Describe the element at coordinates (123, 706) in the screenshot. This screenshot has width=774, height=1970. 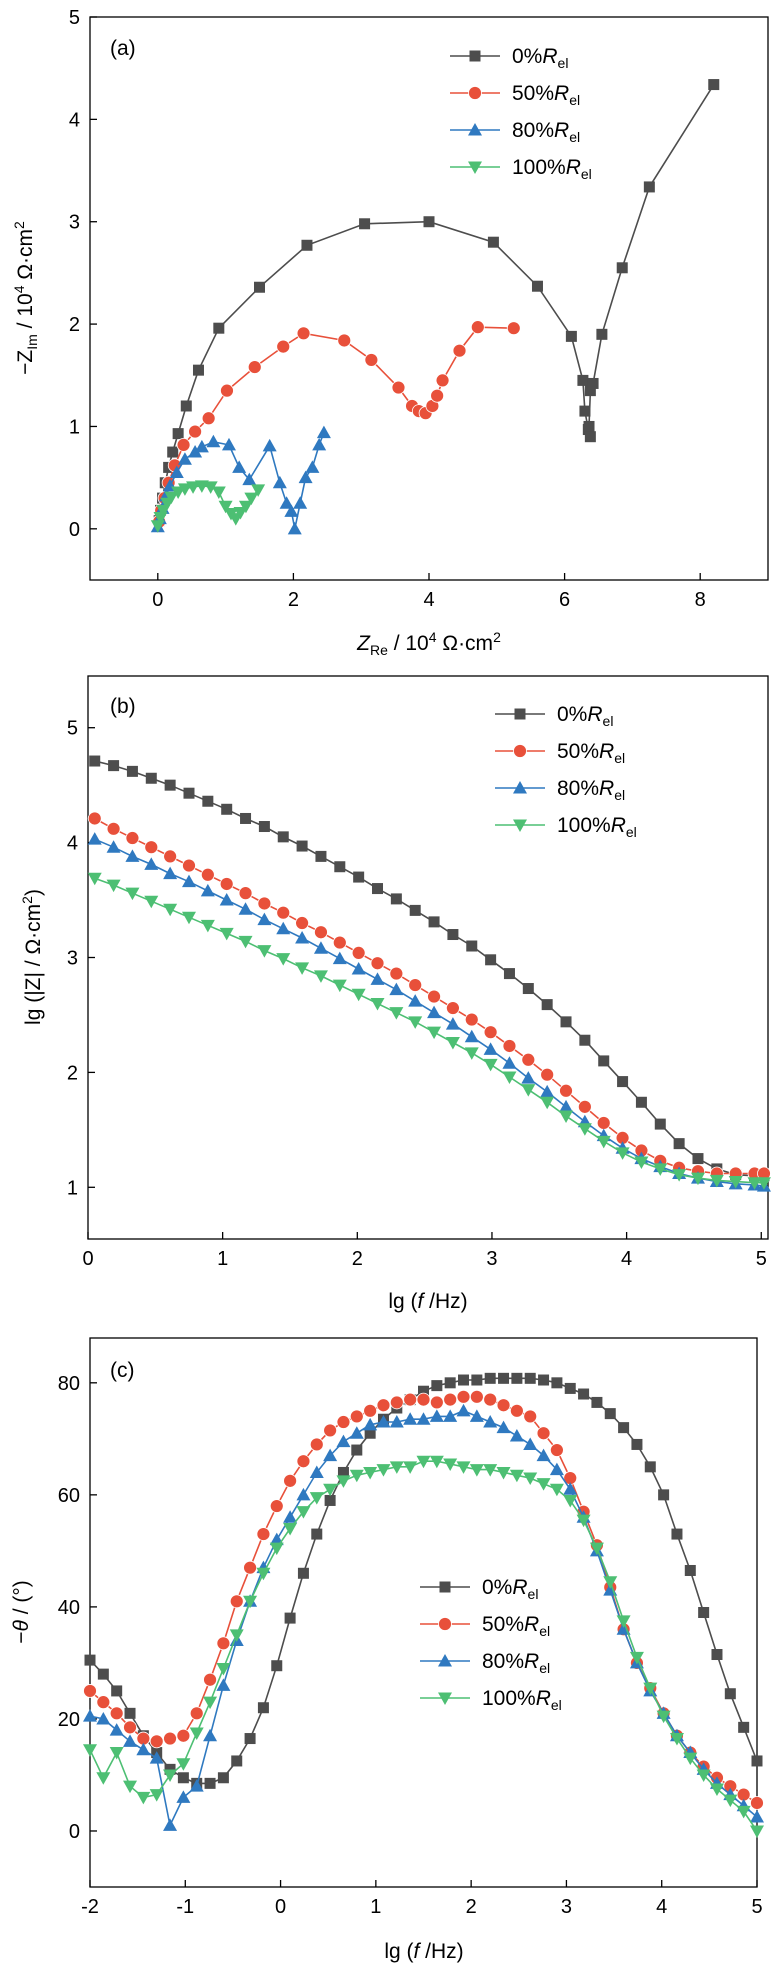
I see `panel-label: (b)` at that location.